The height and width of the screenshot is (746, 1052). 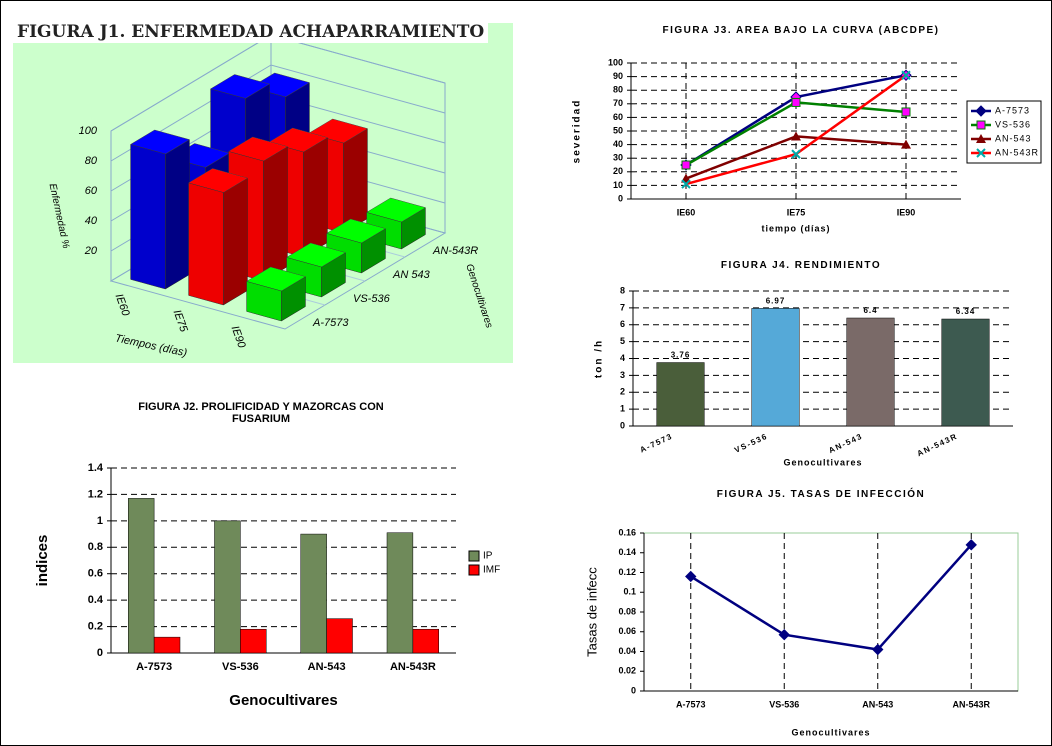 What do you see at coordinates (618, 144) in the screenshot?
I see `y-tick-label: 40` at bounding box center [618, 144].